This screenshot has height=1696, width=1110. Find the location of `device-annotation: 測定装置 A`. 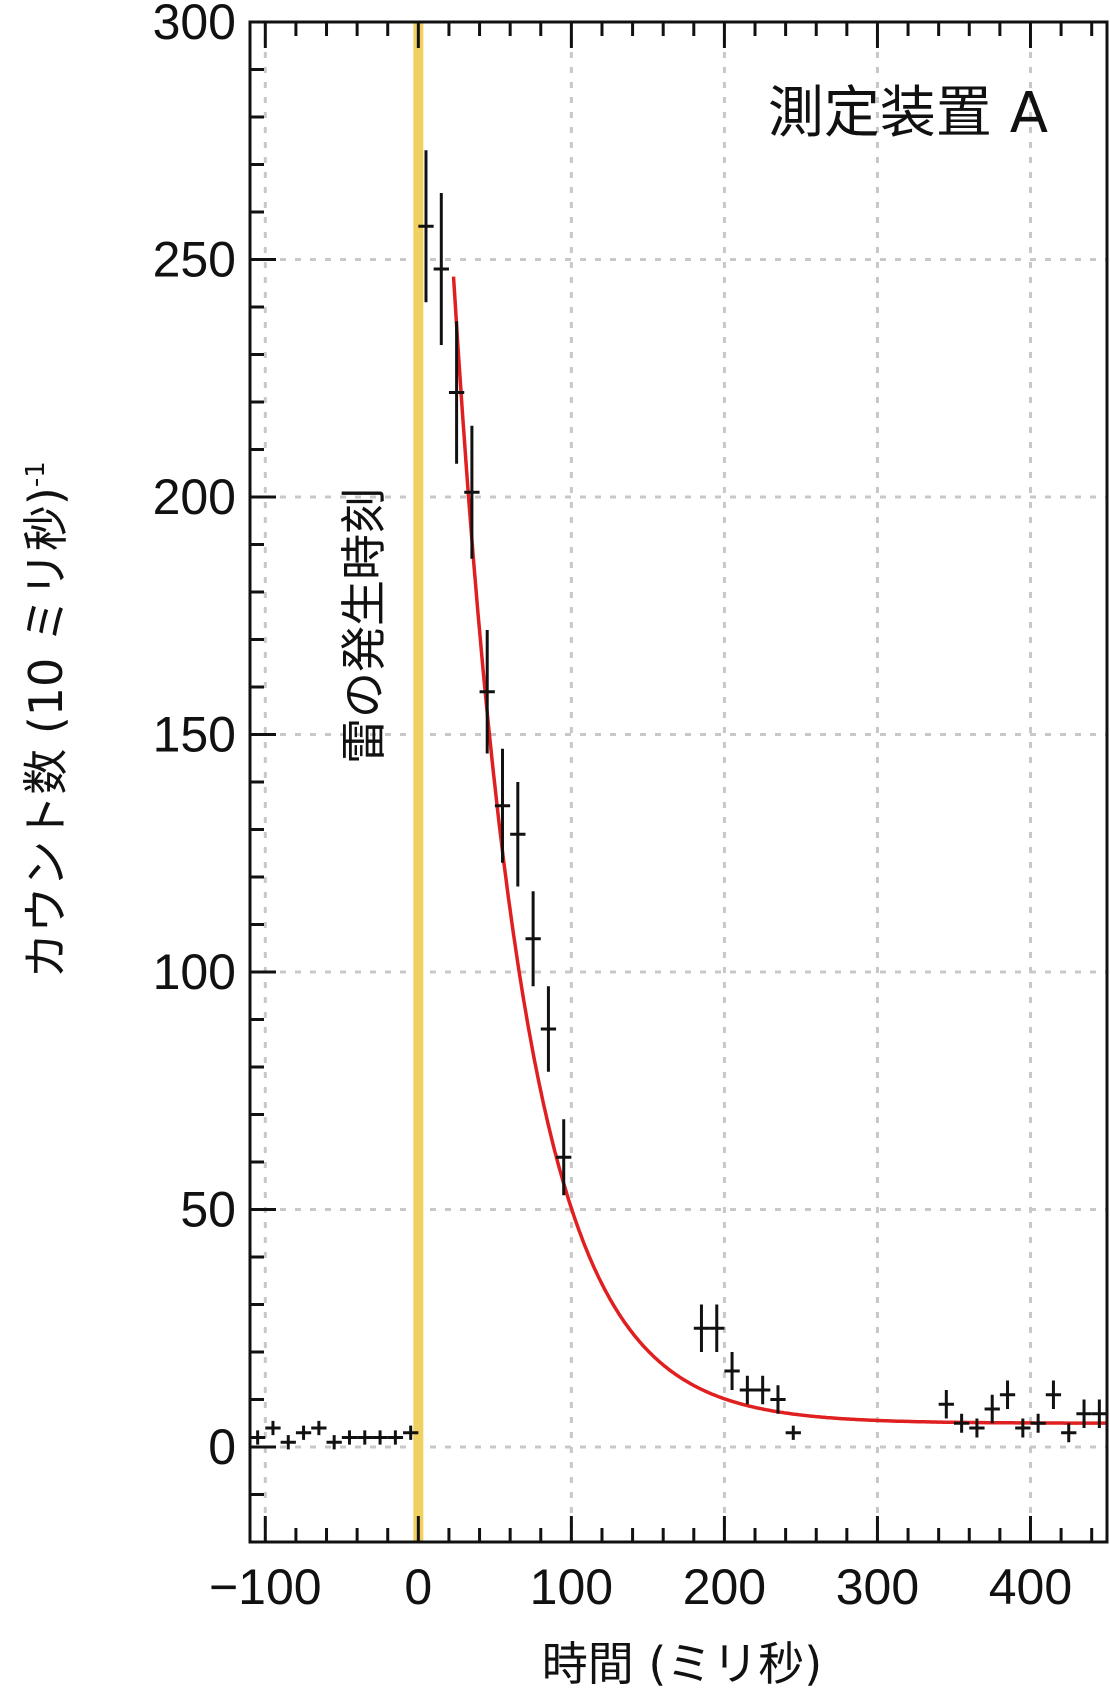

device-annotation: 測定装置 A is located at coordinates (908, 113).